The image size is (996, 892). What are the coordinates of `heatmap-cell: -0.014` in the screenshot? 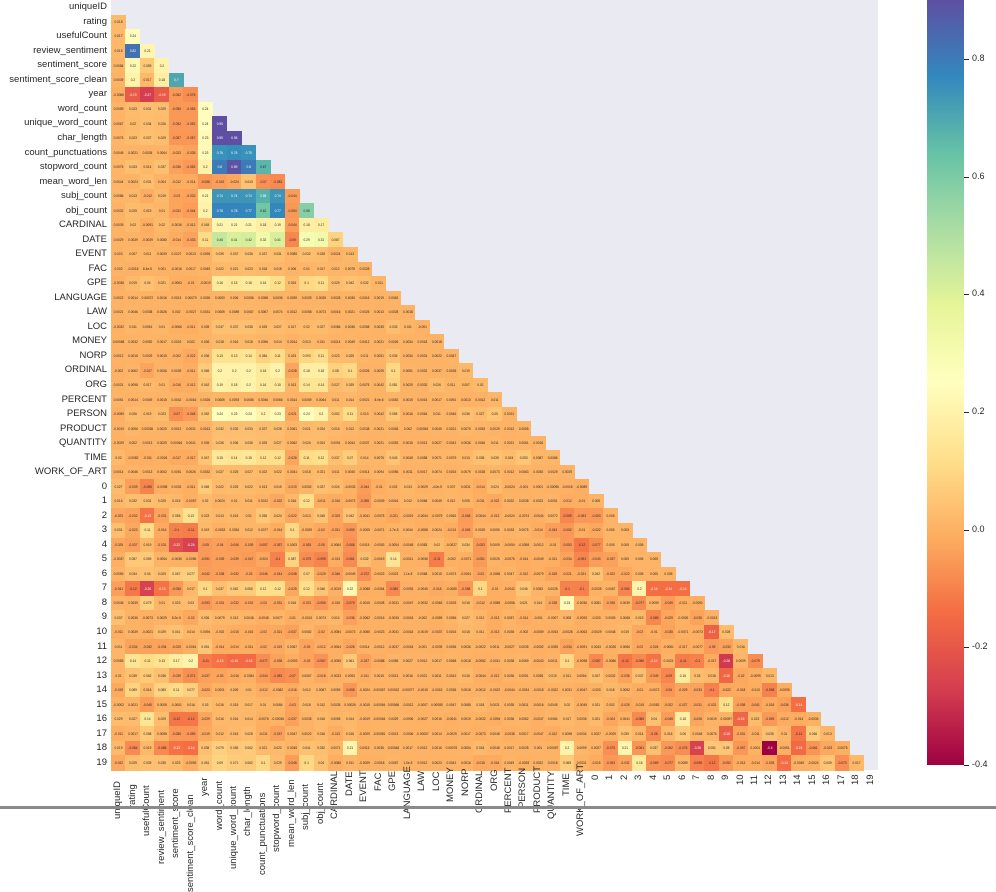 It's located at (524, 560).